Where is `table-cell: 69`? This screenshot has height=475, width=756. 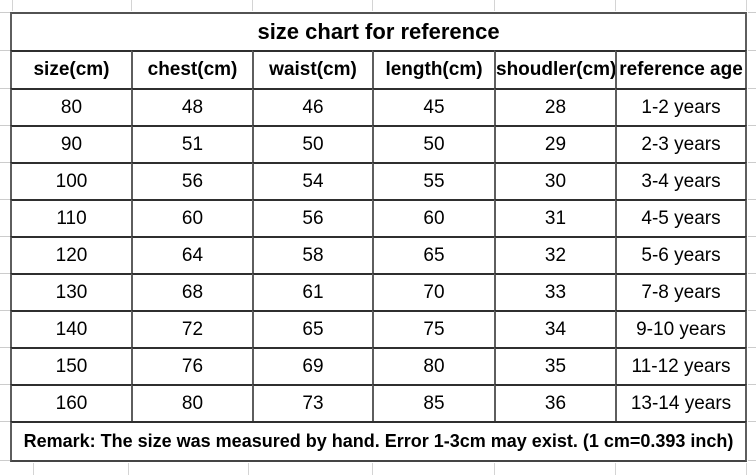
table-cell: 69 is located at coordinates (312, 365).